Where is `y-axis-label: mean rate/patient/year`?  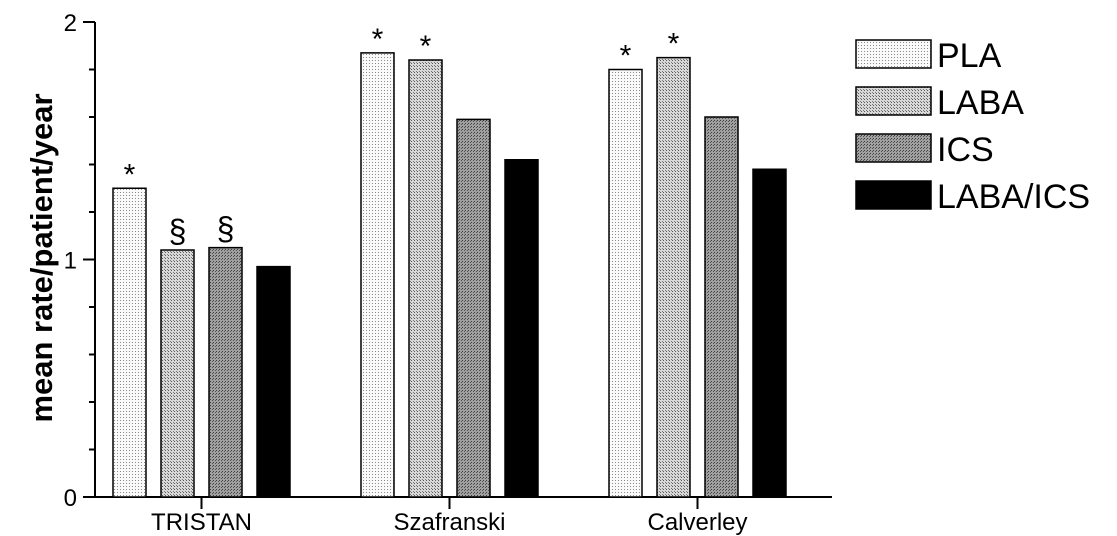
y-axis-label: mean rate/patient/year is located at coordinates (41, 257).